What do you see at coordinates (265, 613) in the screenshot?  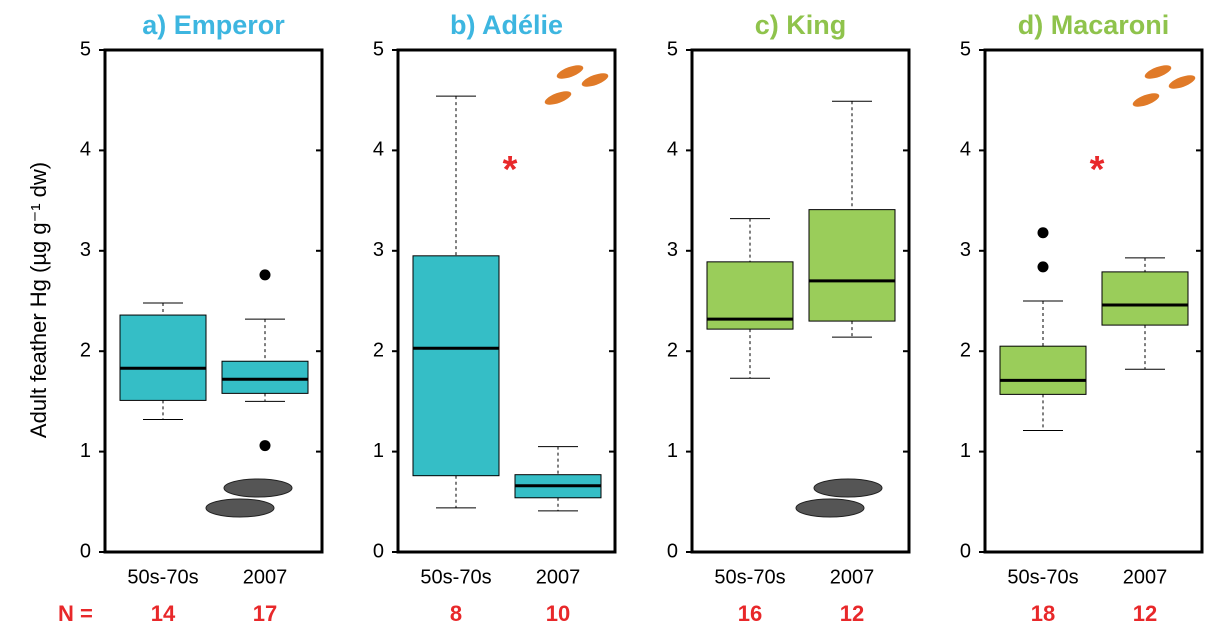 I see `n-label: 17` at bounding box center [265, 613].